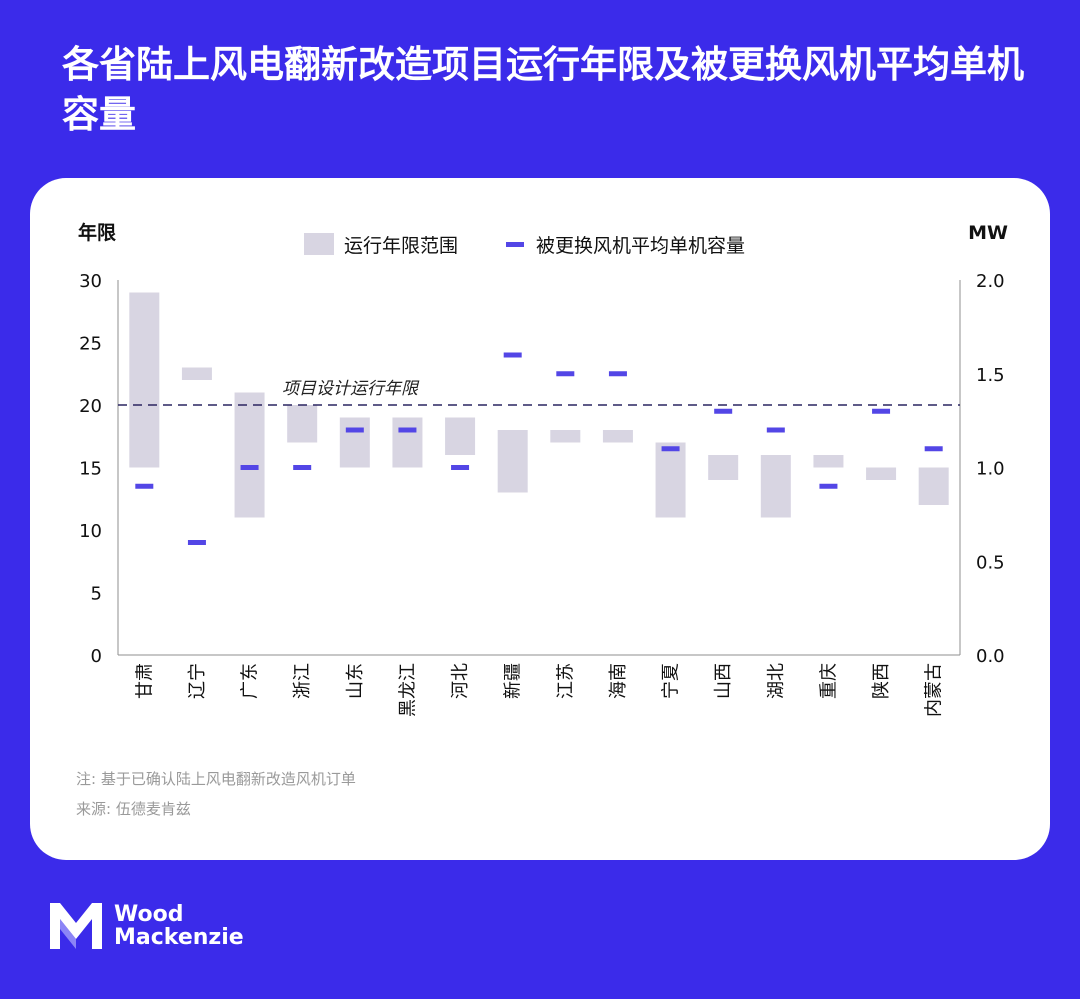  Describe the element at coordinates (723, 681) in the screenshot. I see `category-label: 山西` at that location.